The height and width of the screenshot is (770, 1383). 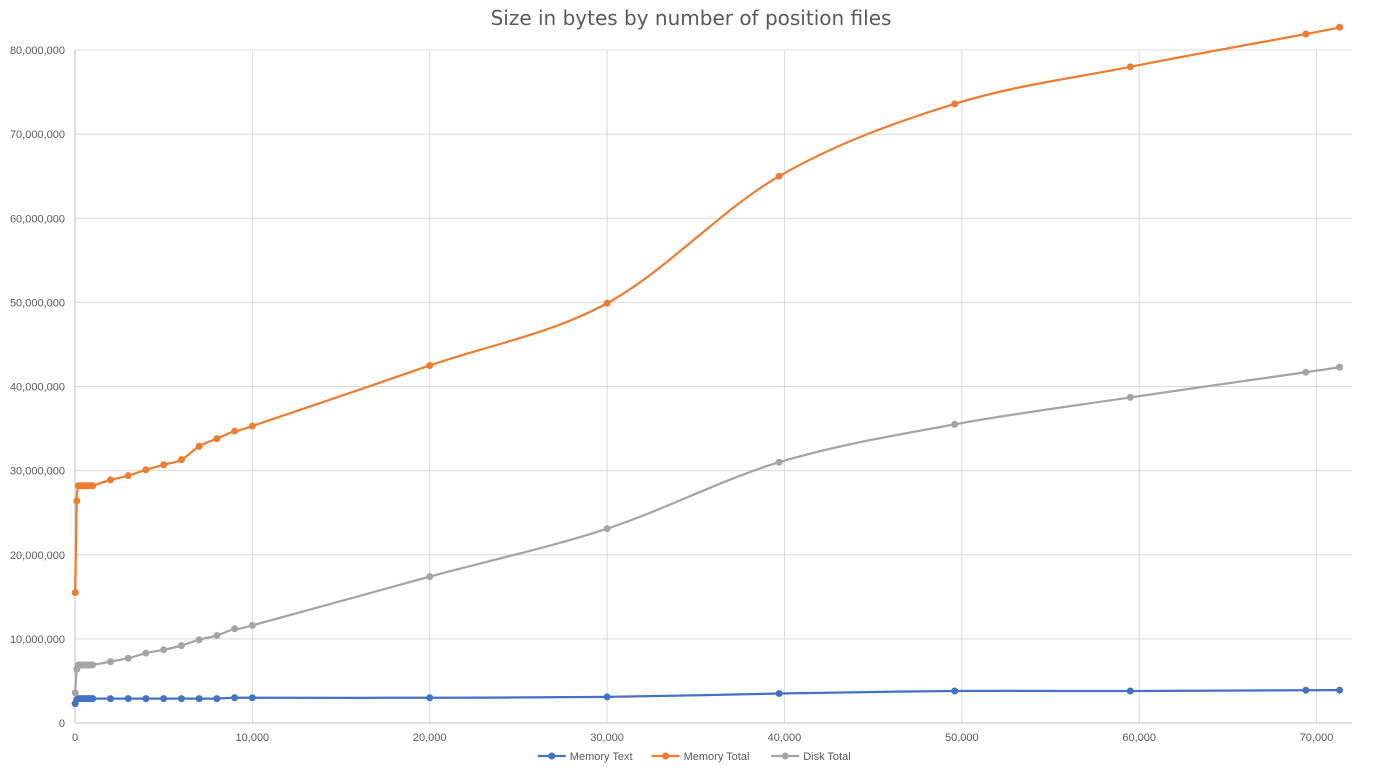 I want to click on legend-item: Disk Total, so click(x=811, y=757).